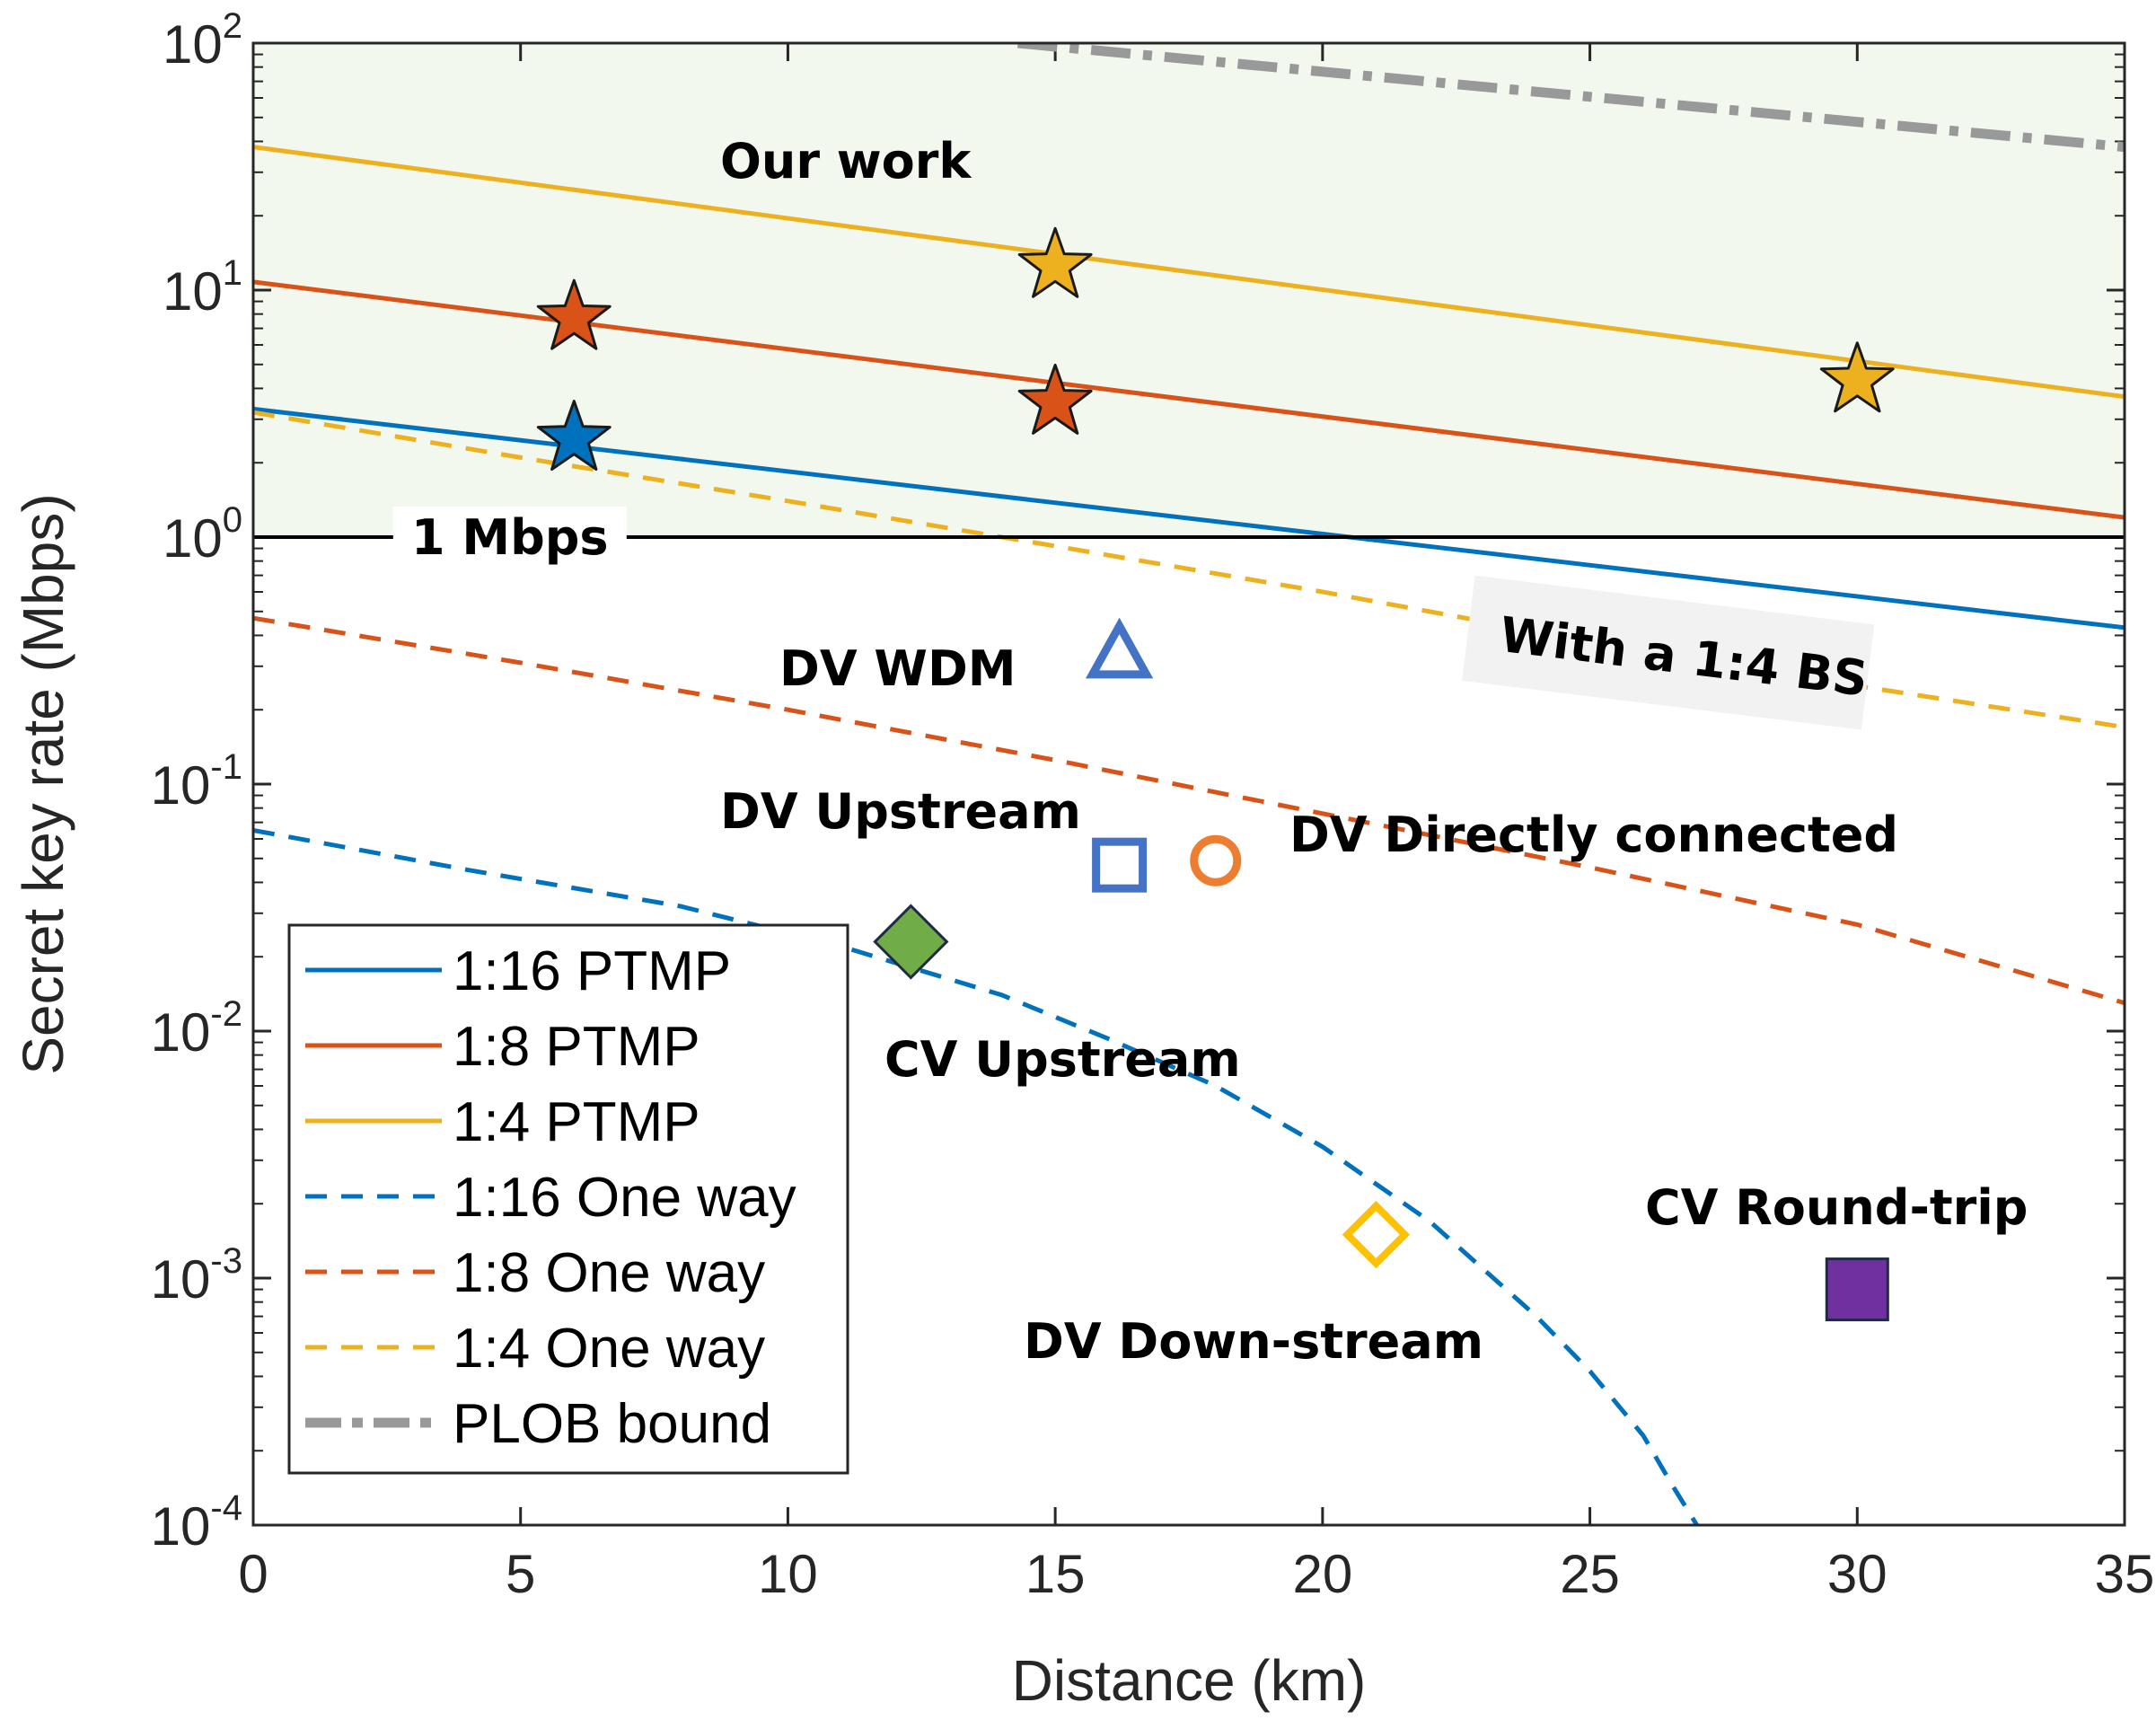  I want to click on marker-dv-directly-connected, so click(1216, 860).